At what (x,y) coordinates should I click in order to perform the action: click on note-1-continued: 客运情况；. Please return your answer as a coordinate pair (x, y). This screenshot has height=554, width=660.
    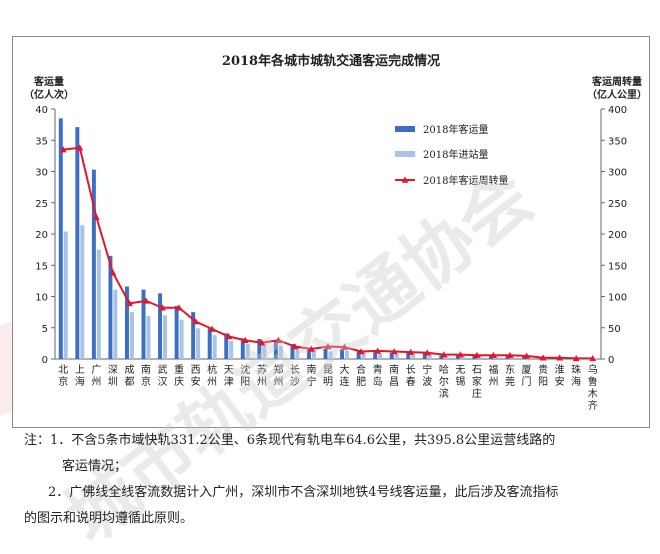
    Looking at the image, I should click on (95, 466).